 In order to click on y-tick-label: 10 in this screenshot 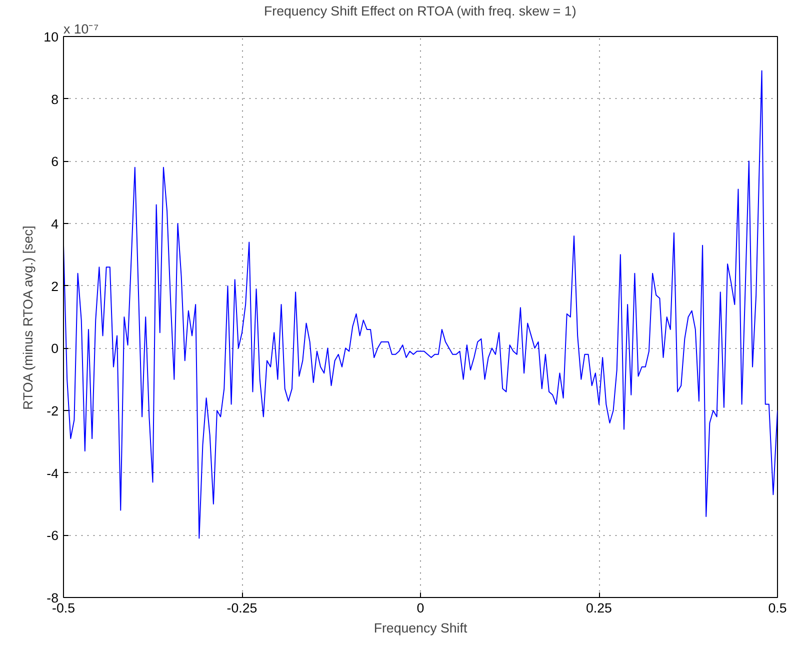, I will do `click(51, 37)`.